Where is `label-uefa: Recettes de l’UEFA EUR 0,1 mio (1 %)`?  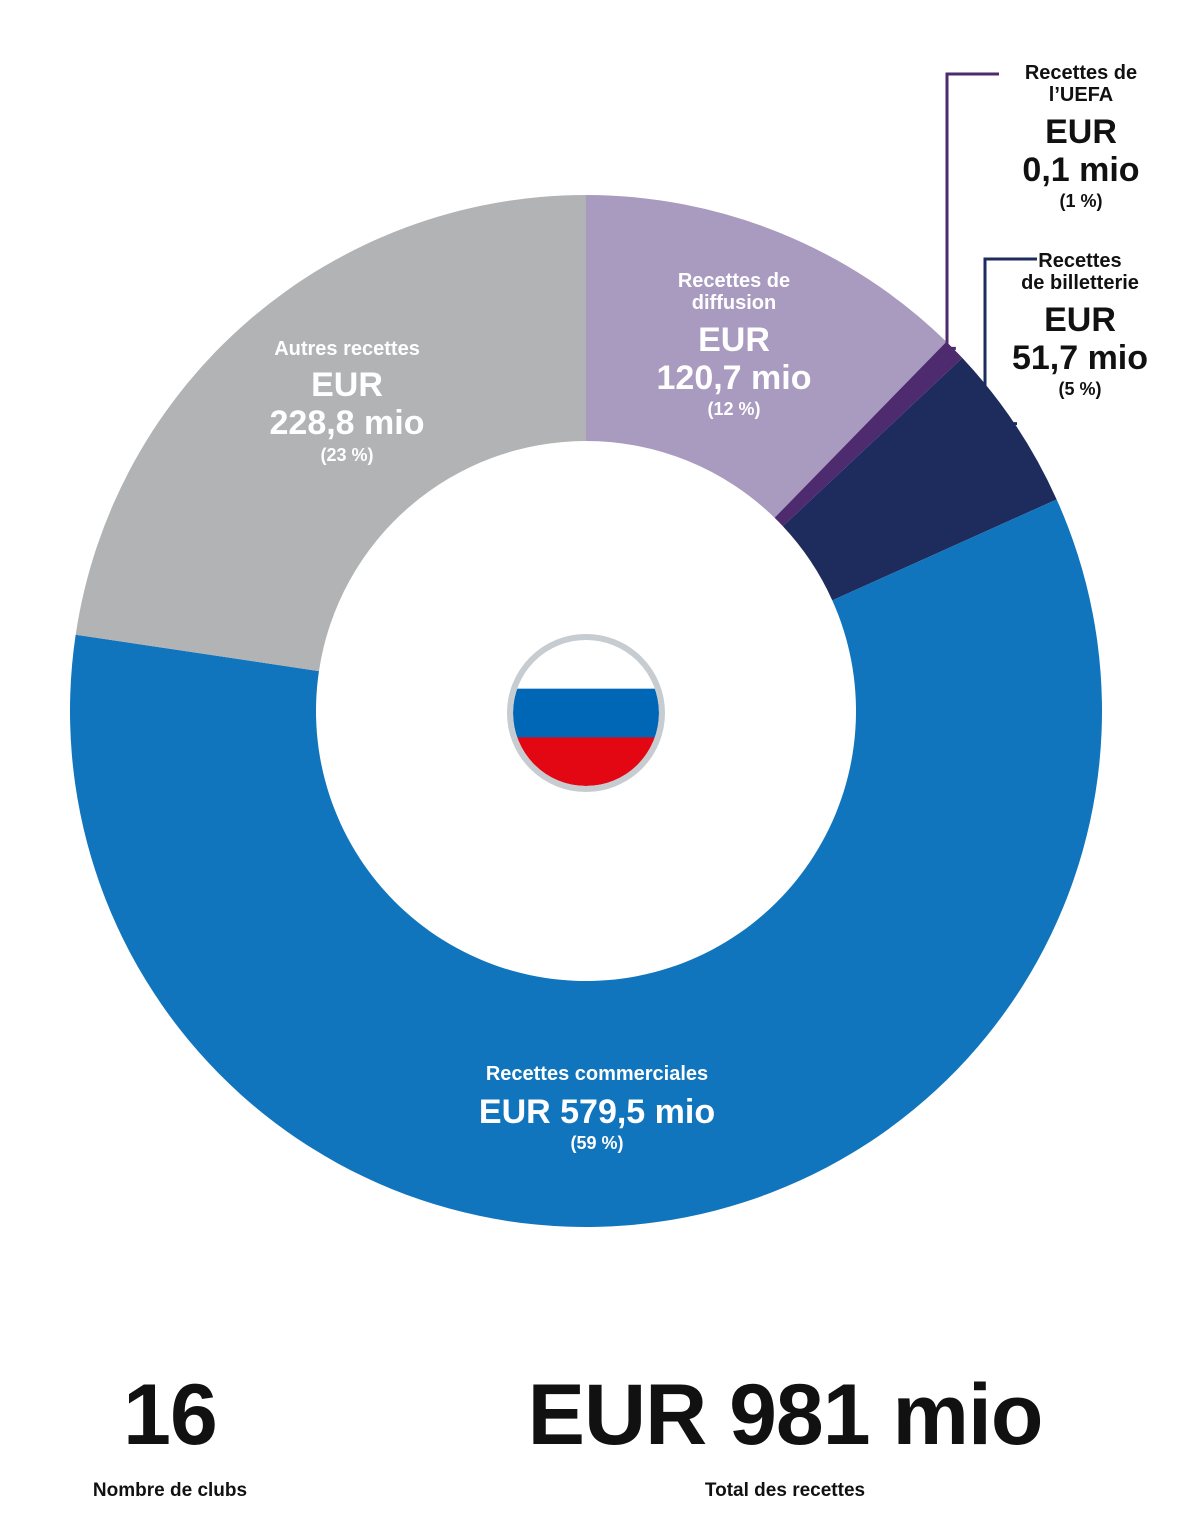 label-uefa: Recettes de l’UEFA EUR 0,1 mio (1 %) is located at coordinates (1081, 136).